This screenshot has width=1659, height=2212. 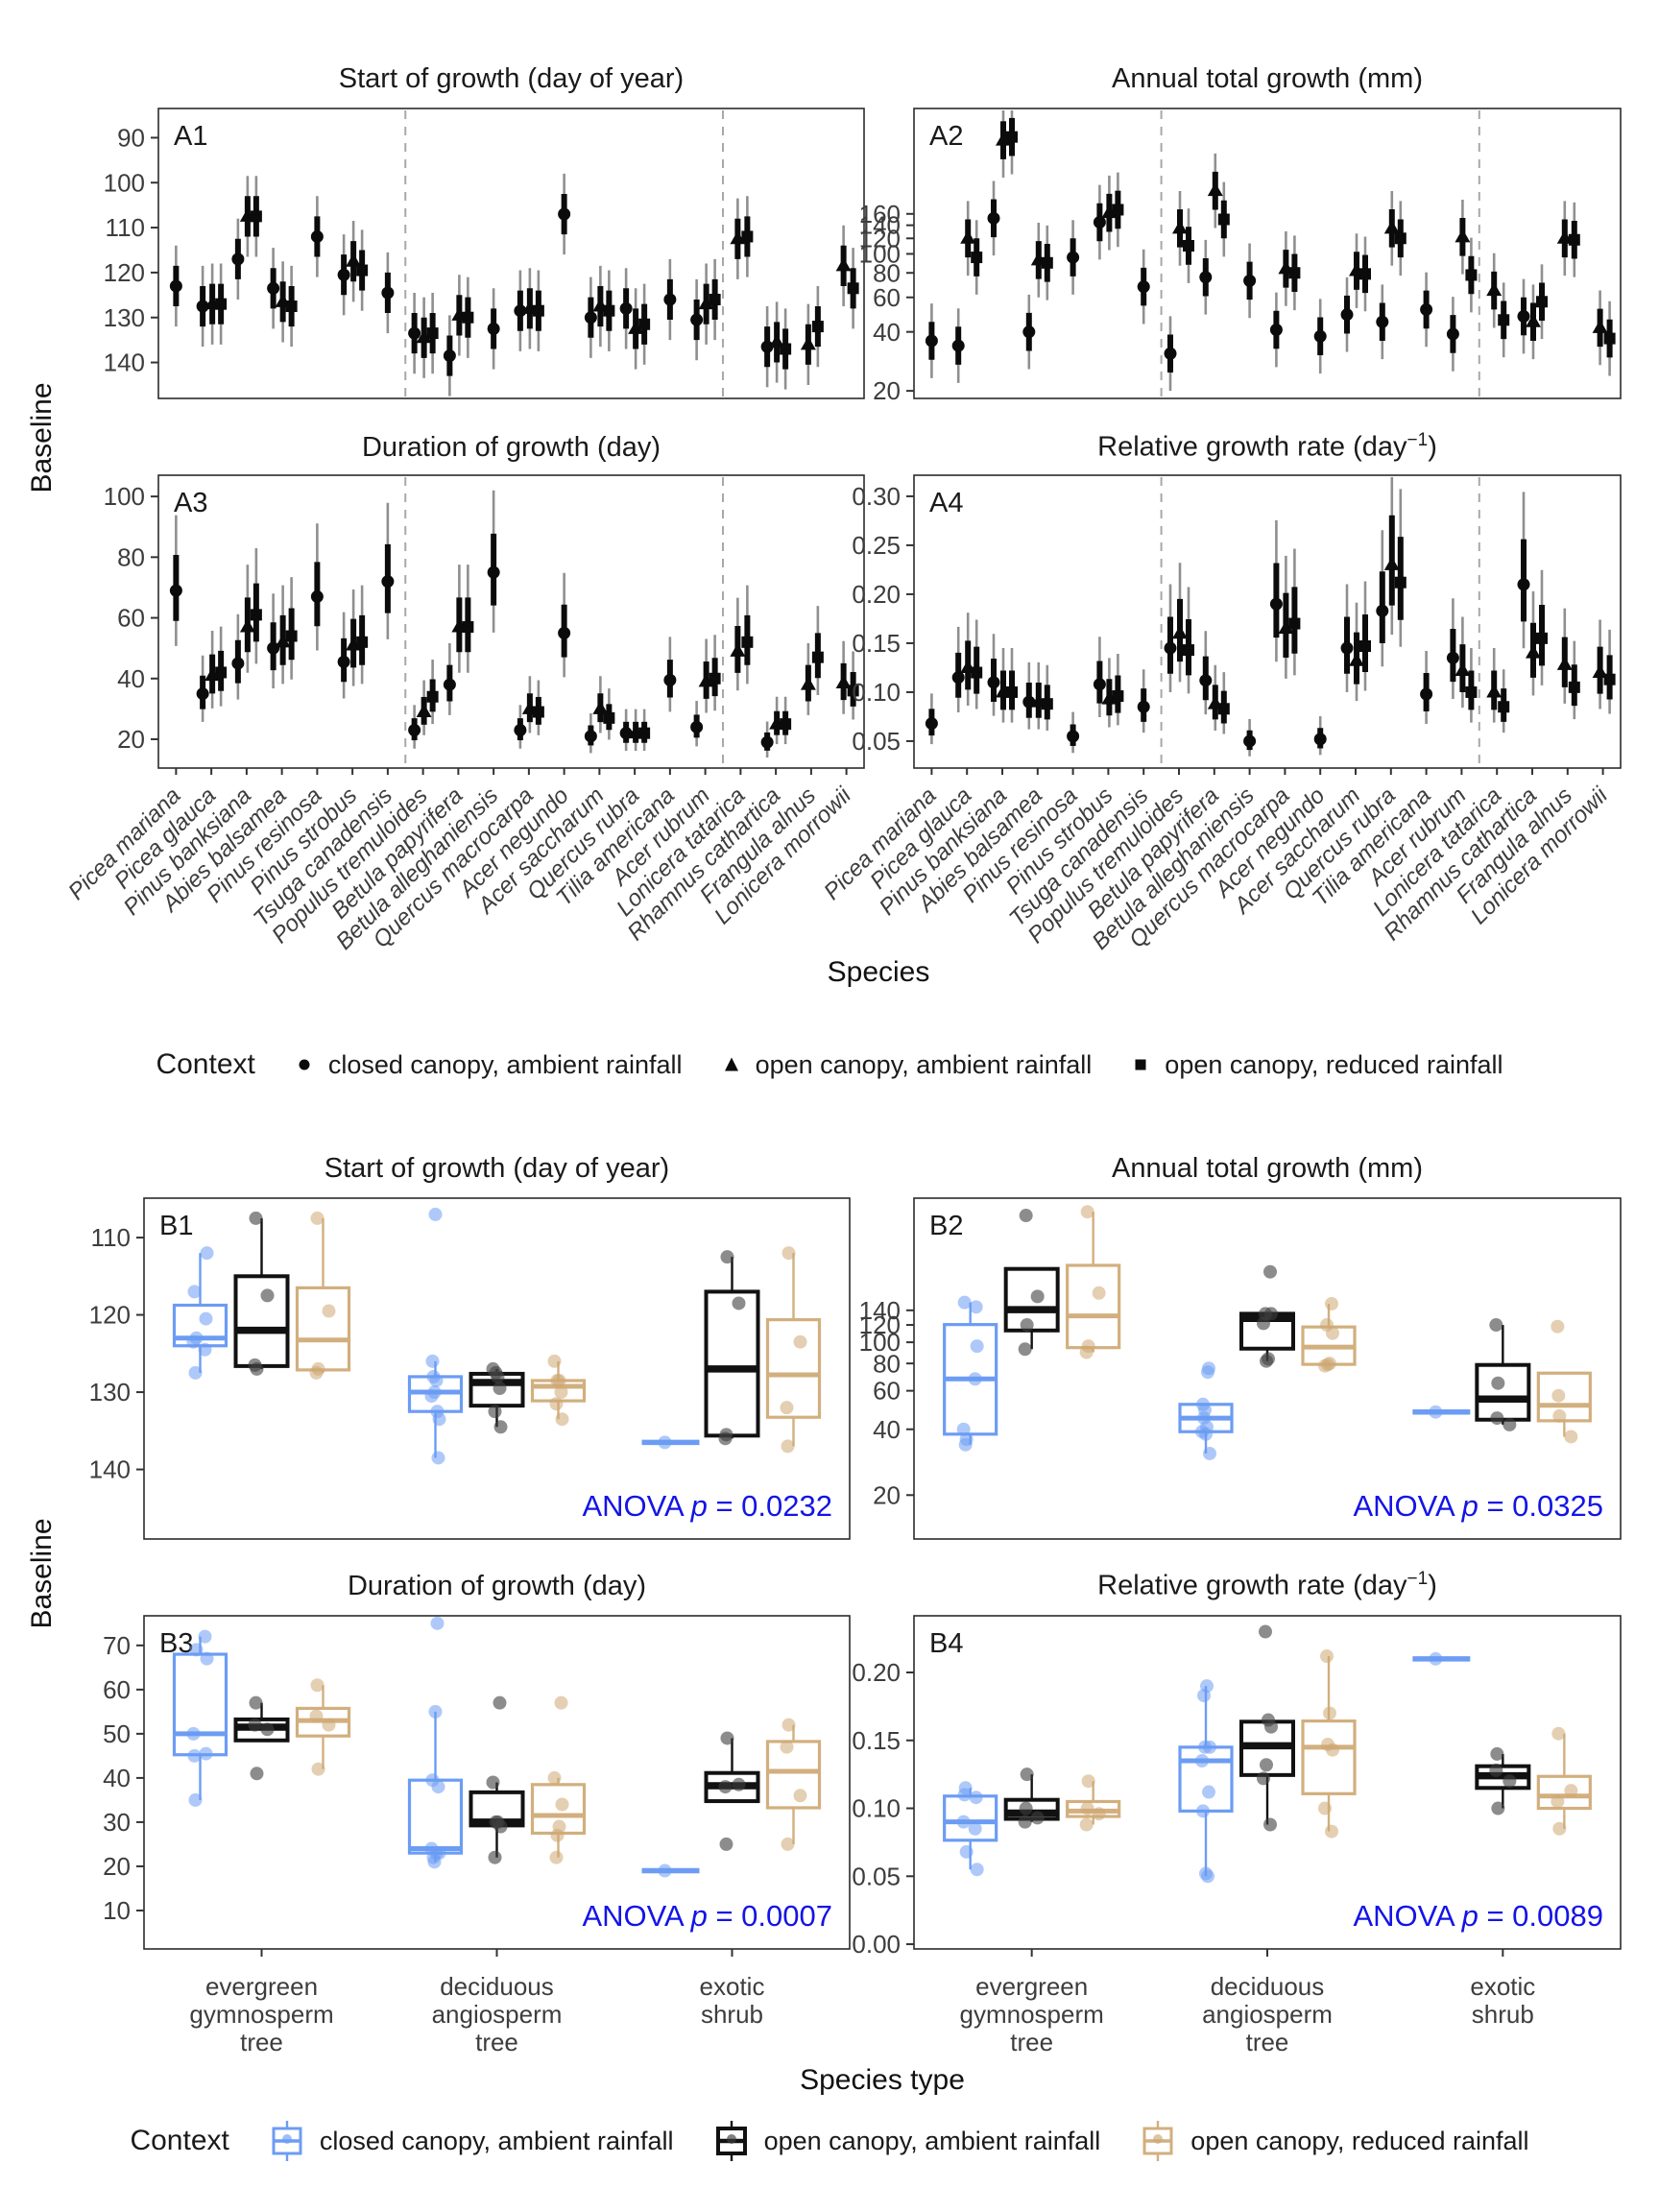 I want to click on legend-item-closed: closed canopy, ambient rainfall, so click(x=489, y=1065).